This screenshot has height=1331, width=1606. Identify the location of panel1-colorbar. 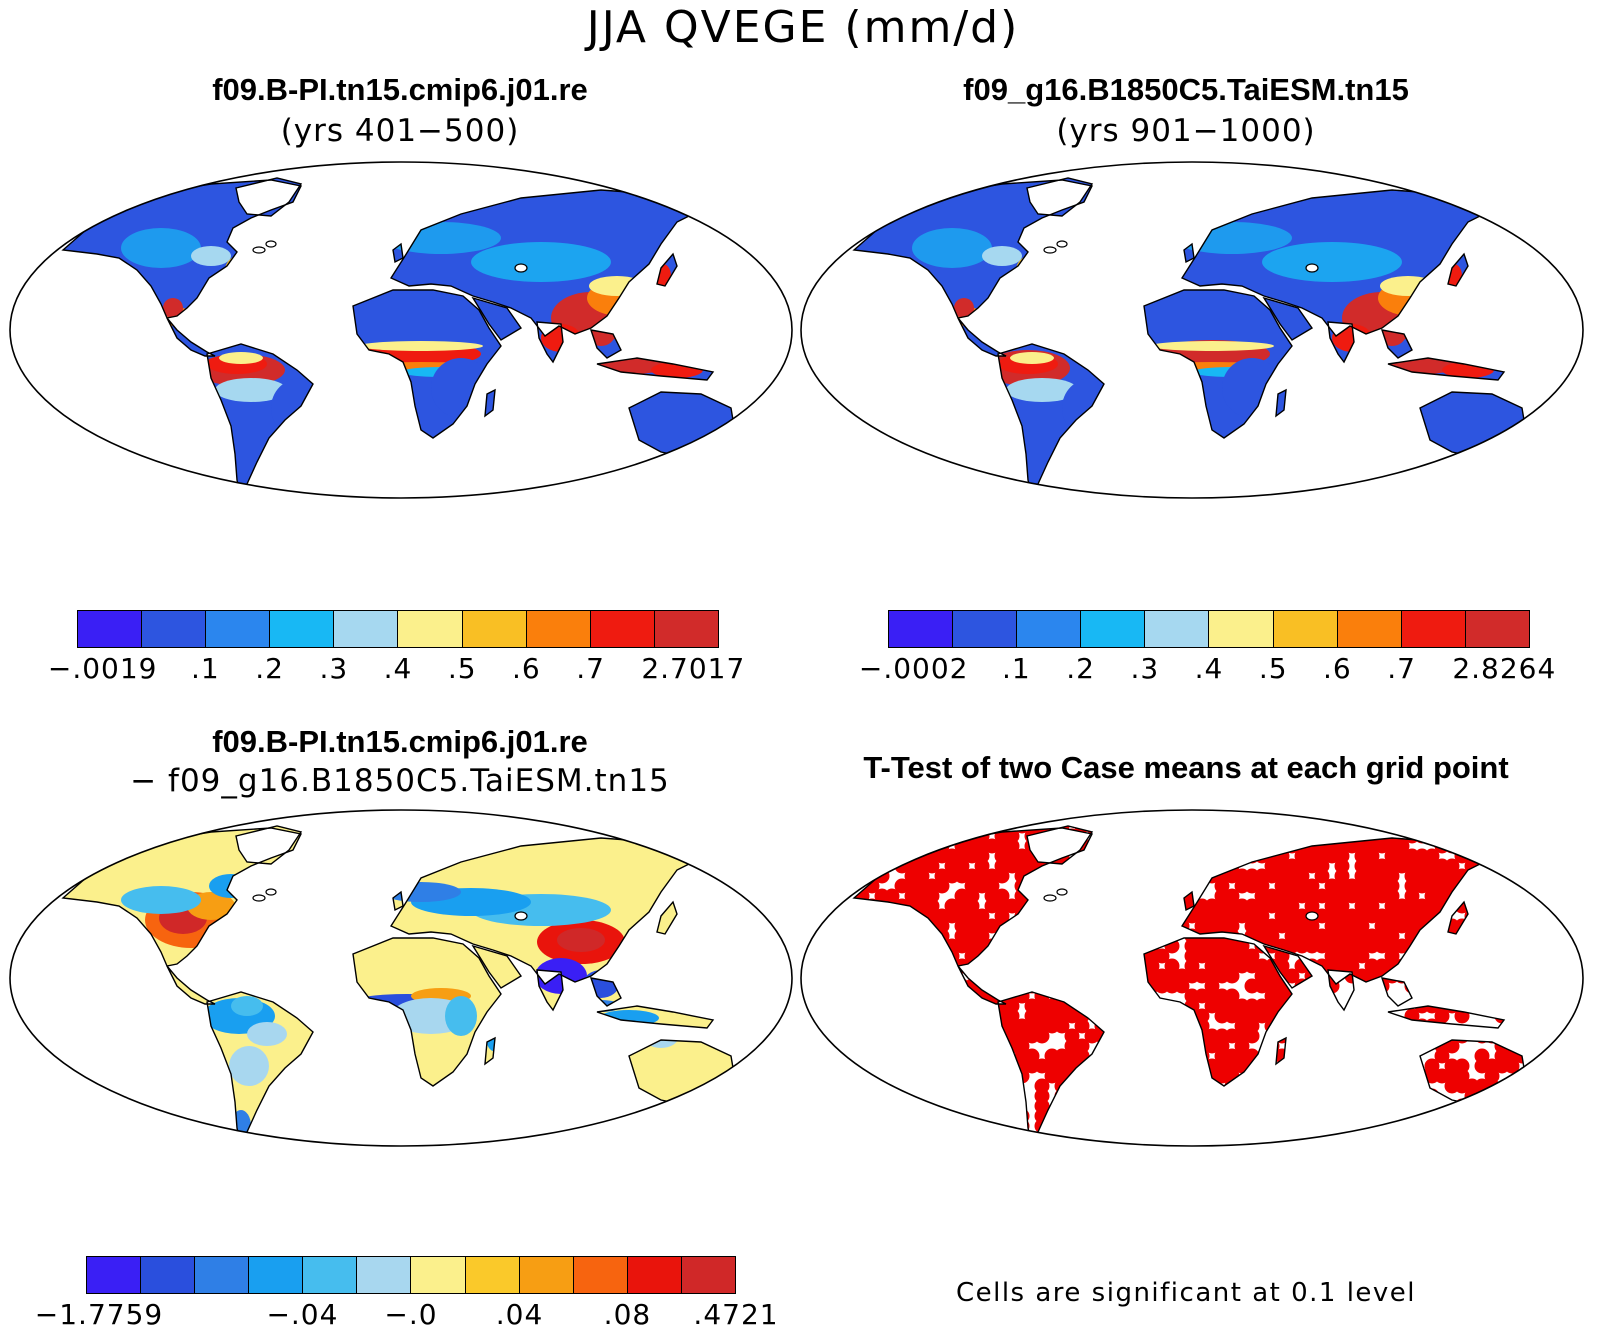
(398, 629).